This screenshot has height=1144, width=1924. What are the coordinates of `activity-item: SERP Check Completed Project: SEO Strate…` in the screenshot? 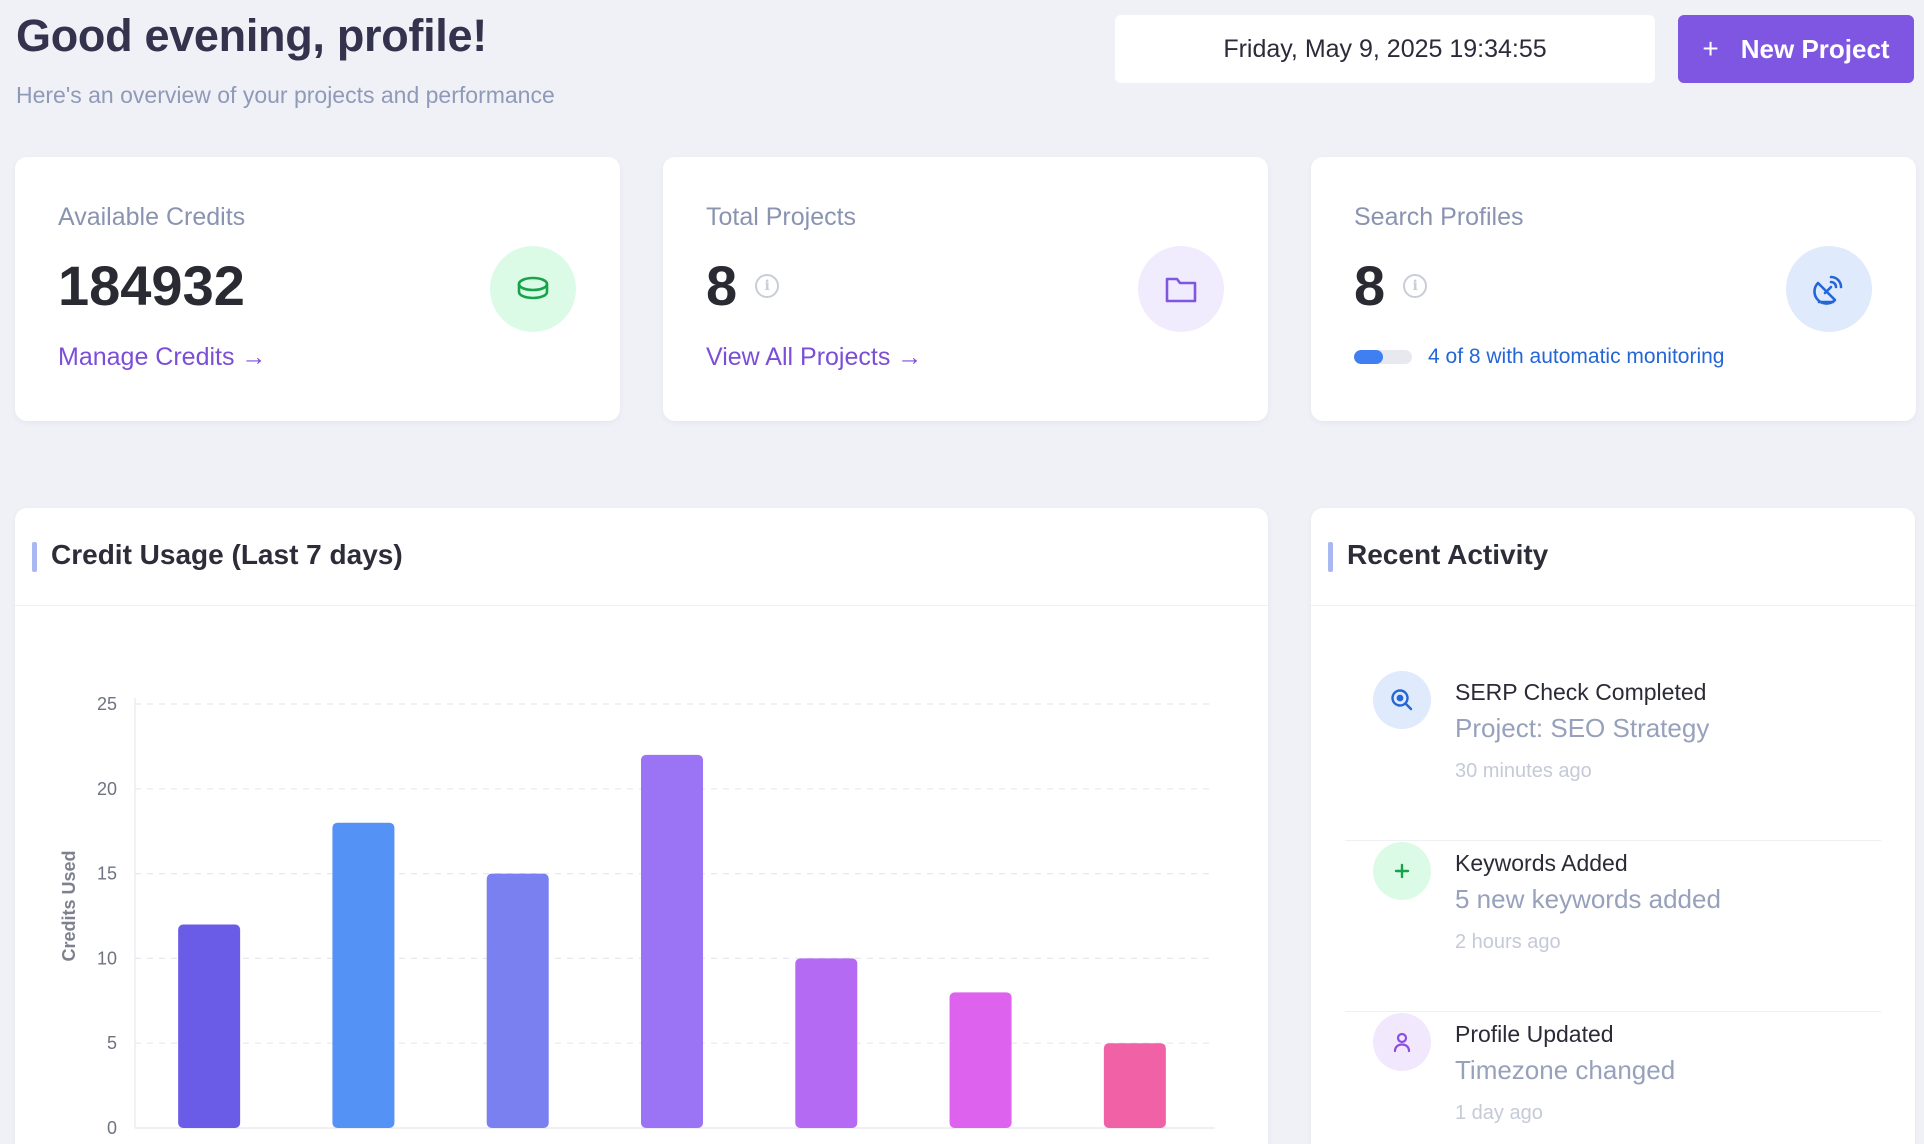 It's located at (1613, 756).